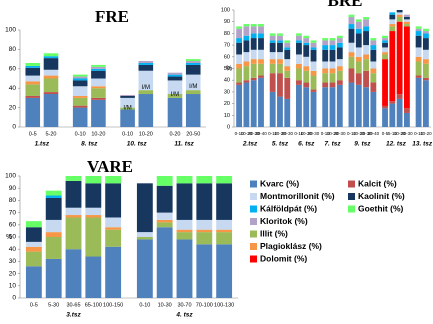 The height and width of the screenshot is (324, 433). Describe the element at coordinates (284, 221) in the screenshot. I see `legend-label: Kloritok (%)` at that location.